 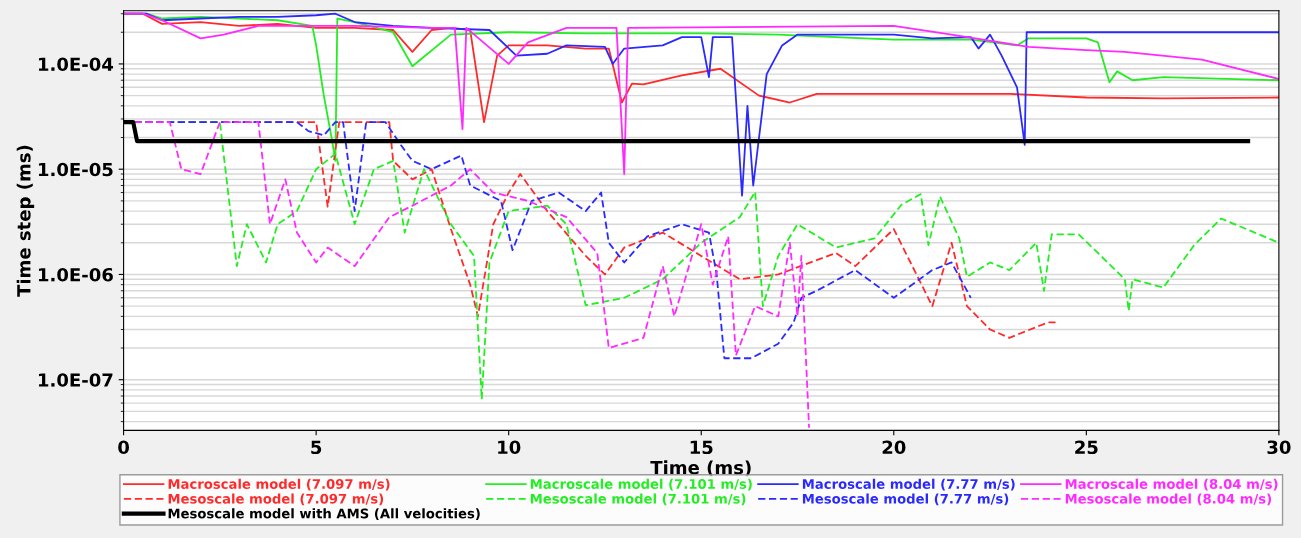 What do you see at coordinates (276, 499) in the screenshot?
I see `legend-label: Mesoscale model (7.097 m/s)` at bounding box center [276, 499].